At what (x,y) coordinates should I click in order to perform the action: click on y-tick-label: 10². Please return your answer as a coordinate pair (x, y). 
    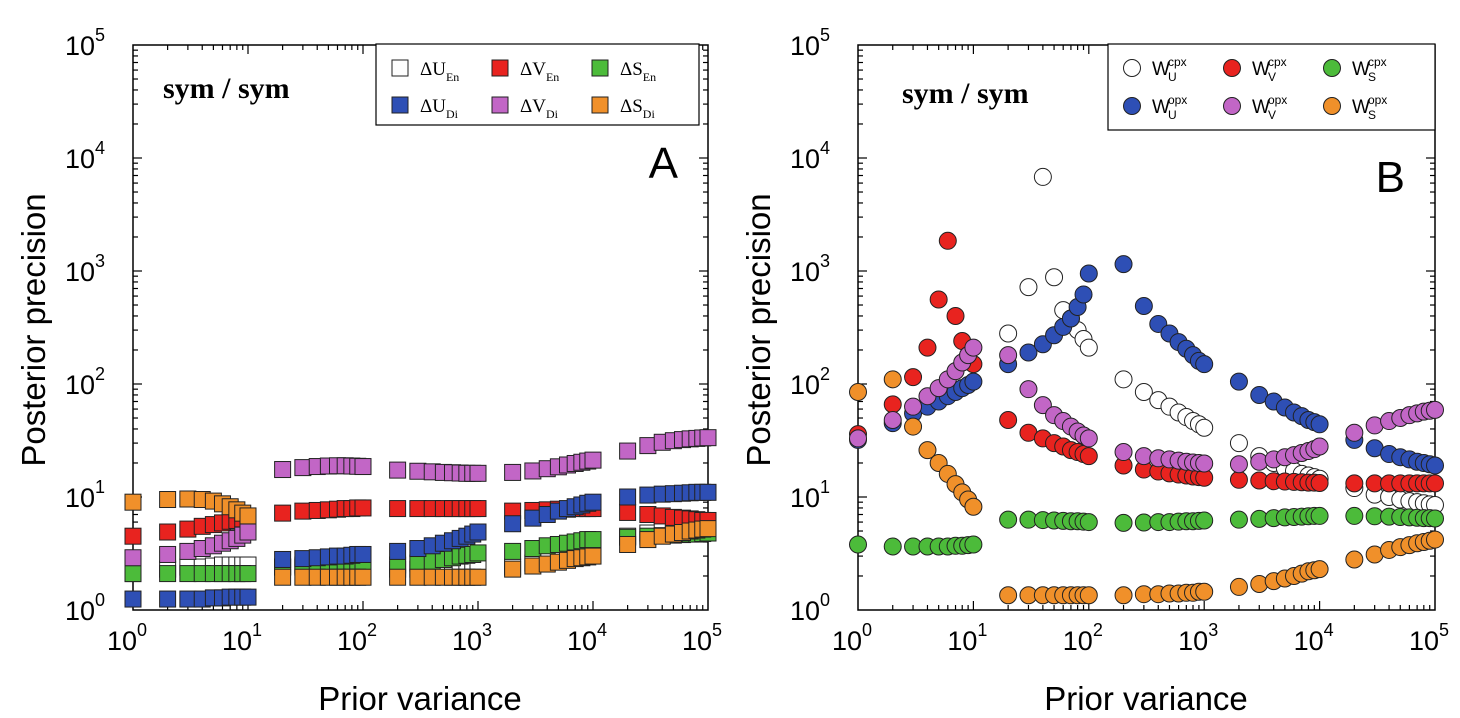
    Looking at the image, I should click on (85, 382).